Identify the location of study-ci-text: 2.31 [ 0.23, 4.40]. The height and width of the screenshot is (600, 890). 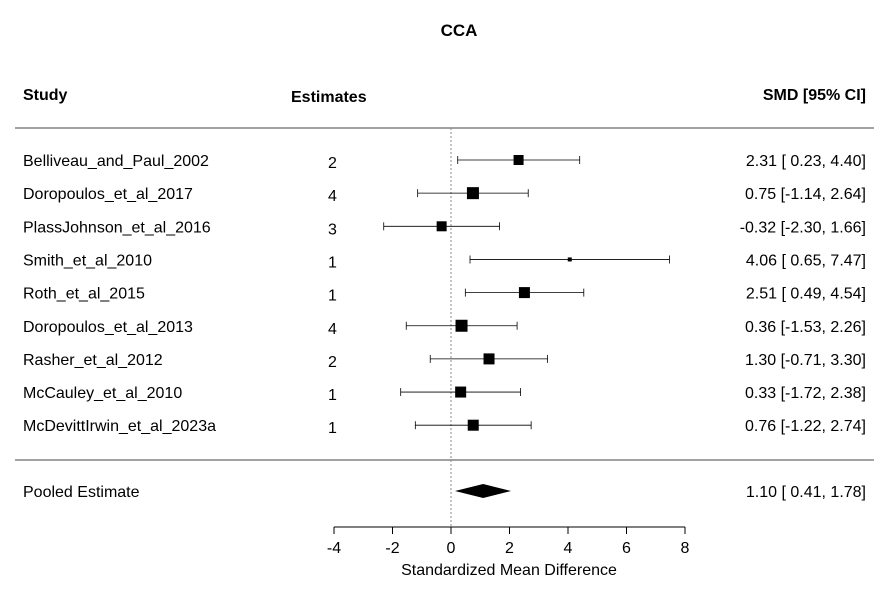
(806, 161).